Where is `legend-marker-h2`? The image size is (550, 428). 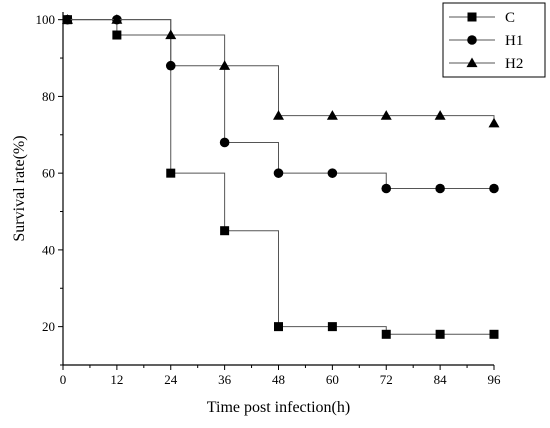 legend-marker-h2 is located at coordinates (472, 62).